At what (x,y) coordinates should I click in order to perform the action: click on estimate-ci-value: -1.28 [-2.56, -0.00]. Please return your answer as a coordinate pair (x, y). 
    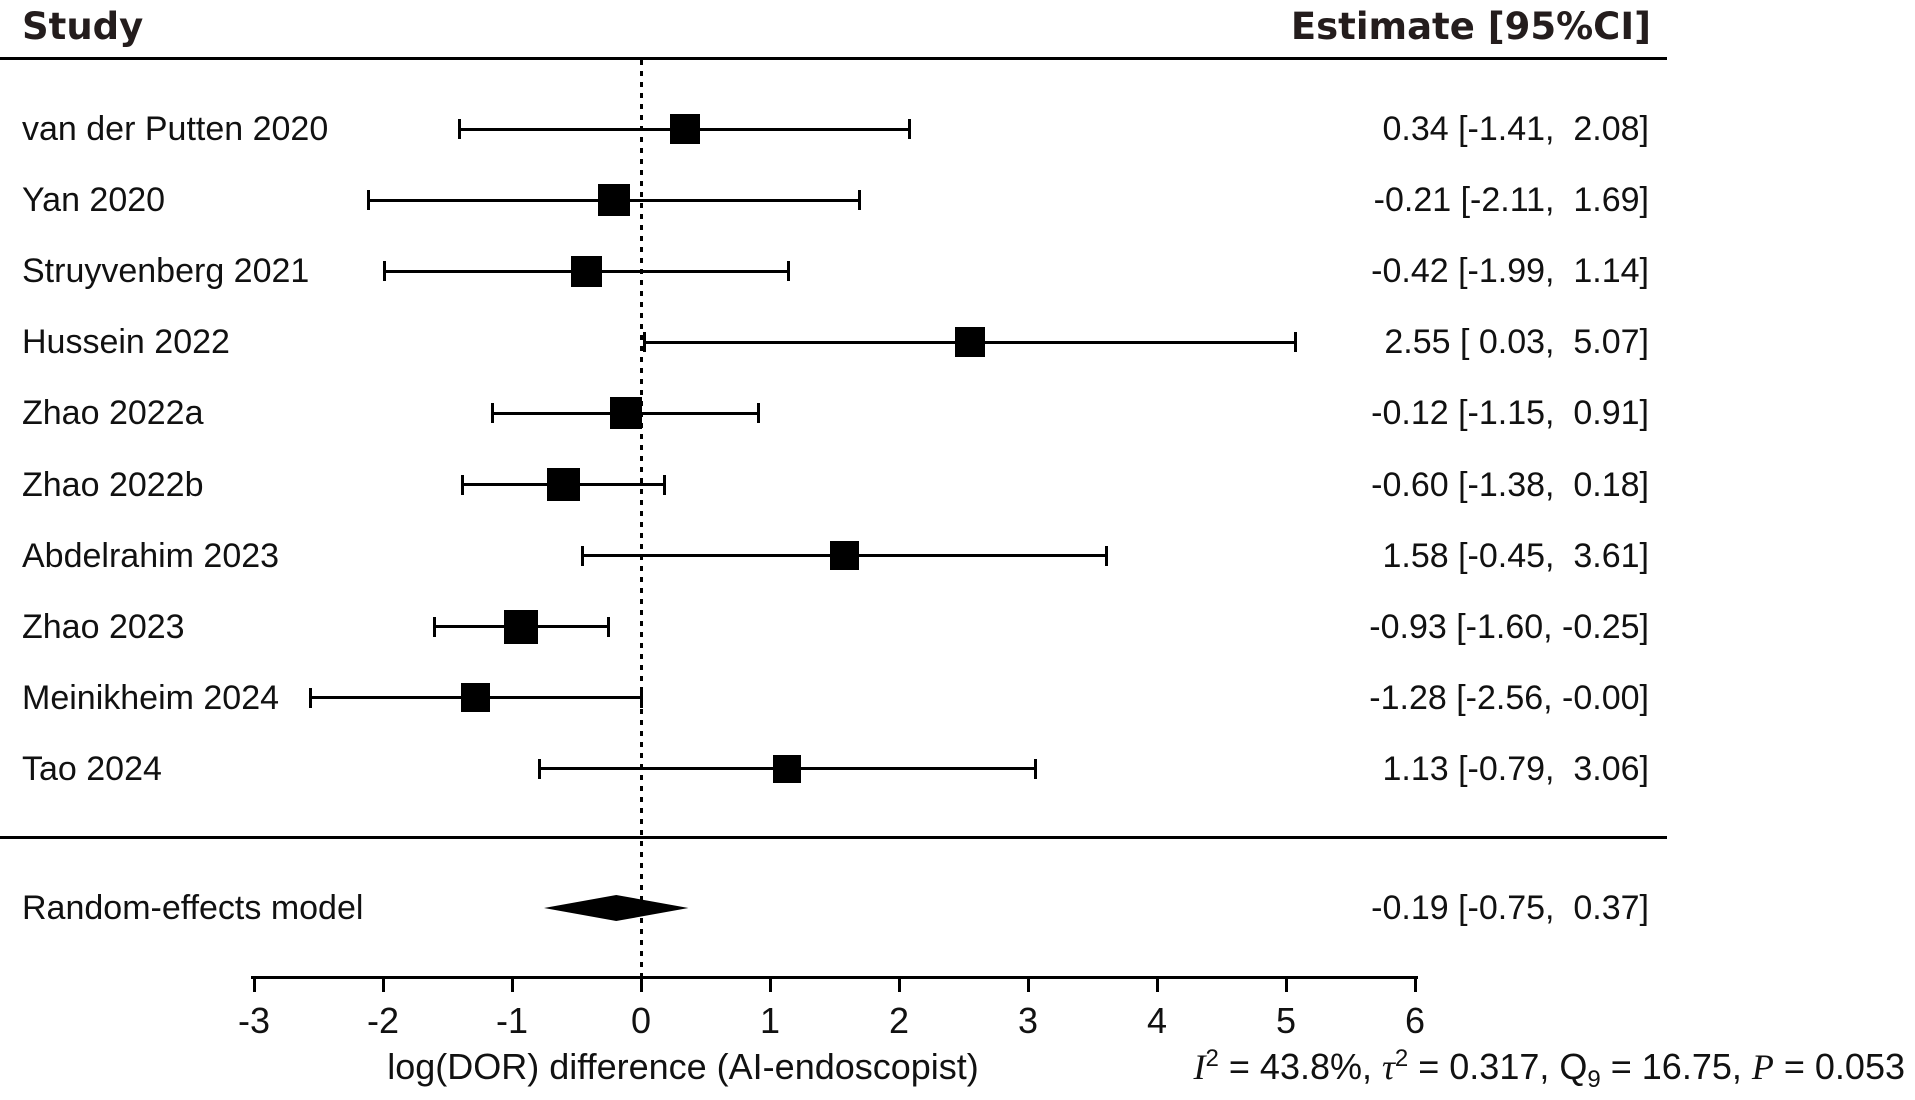
    Looking at the image, I should click on (1509, 697).